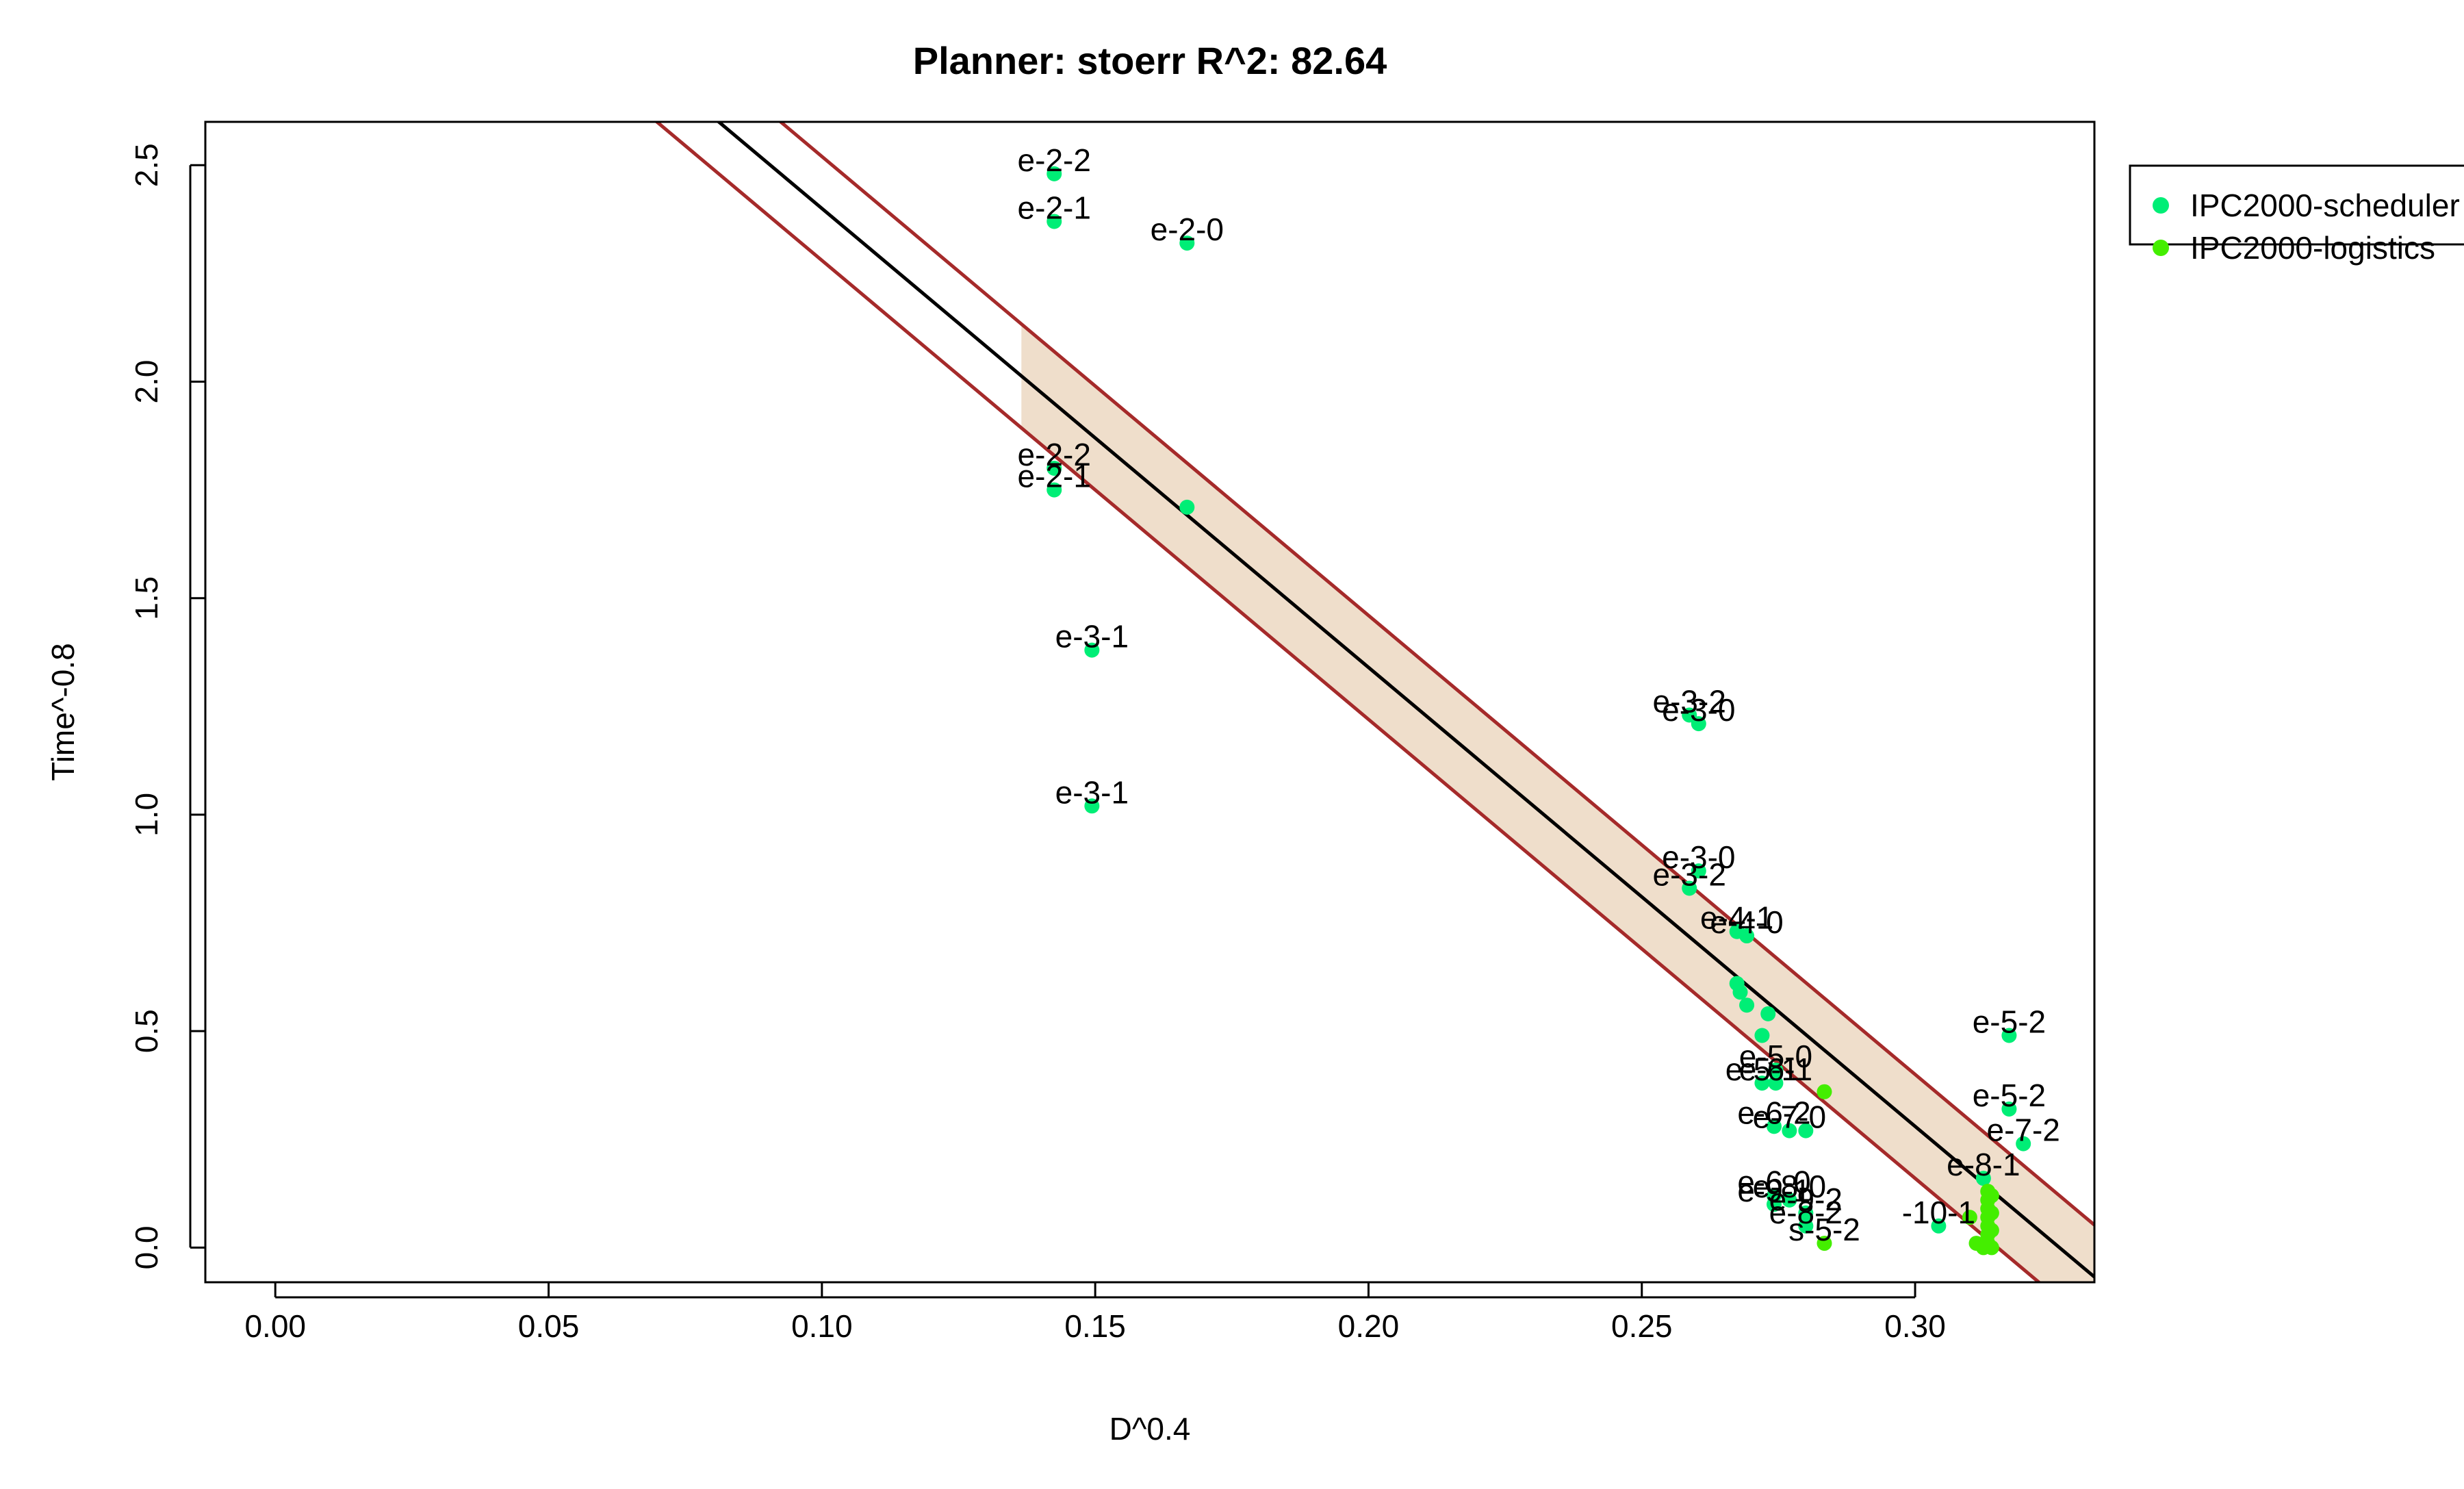  I want to click on point-label: e-6-1, so click(1775, 1069).